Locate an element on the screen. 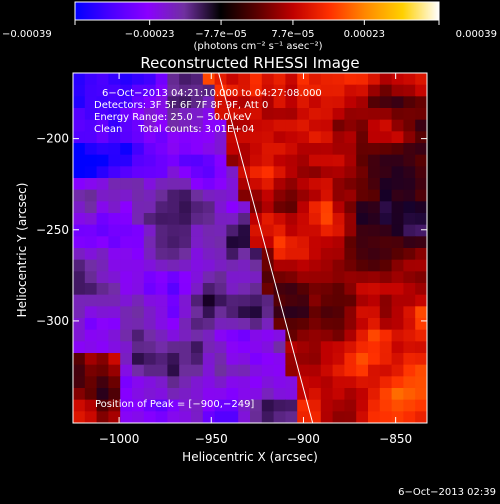 The image size is (500, 504). y-tick-label: −250 is located at coordinates (52, 230).